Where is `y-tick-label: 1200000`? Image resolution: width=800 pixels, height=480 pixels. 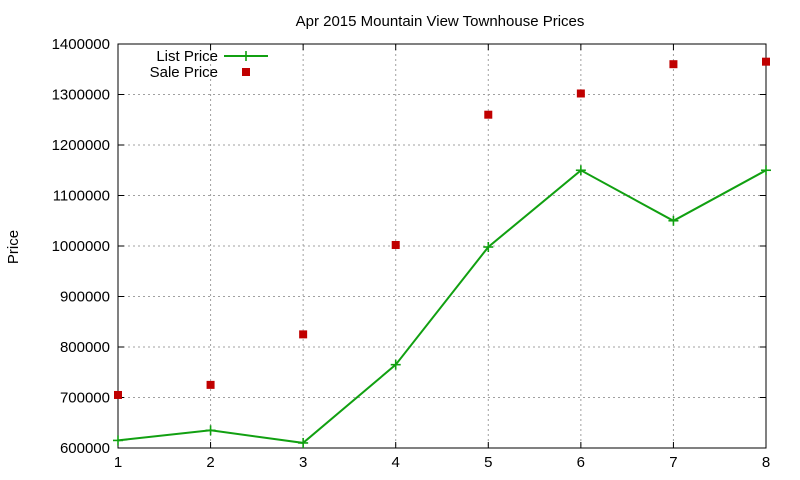
y-tick-label: 1200000 is located at coordinates (81, 145).